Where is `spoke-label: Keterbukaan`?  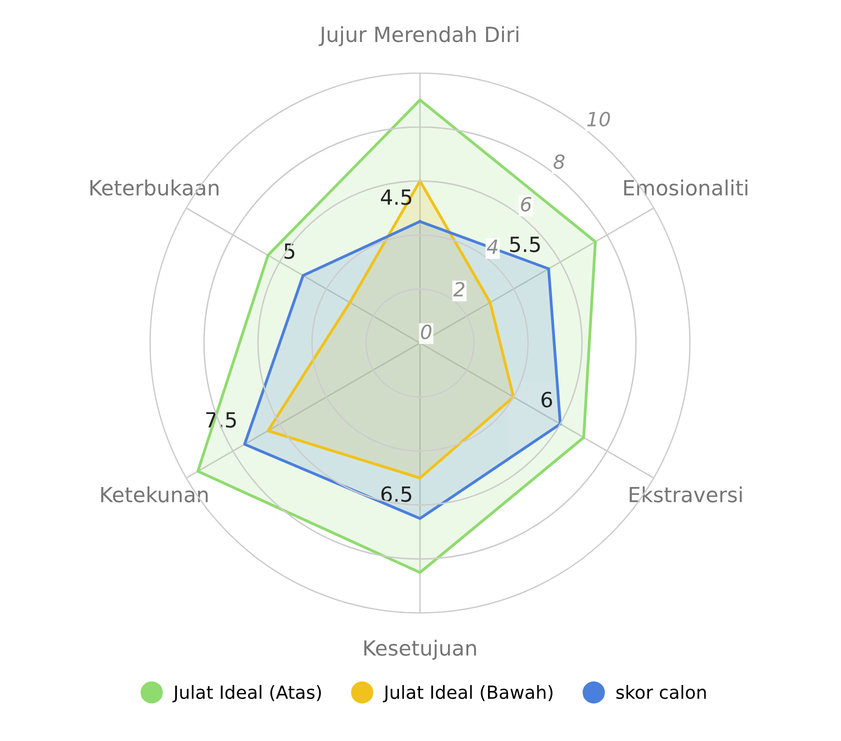 spoke-label: Keterbukaan is located at coordinates (154, 188).